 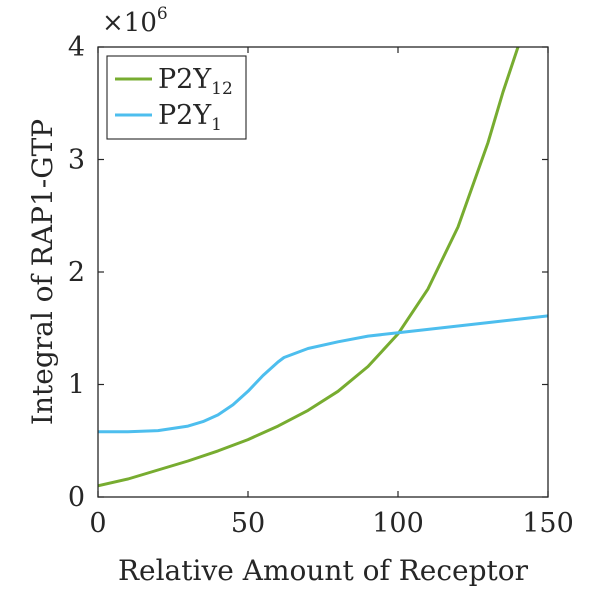 What do you see at coordinates (76, 385) in the screenshot?
I see `y-tick-label: 1` at bounding box center [76, 385].